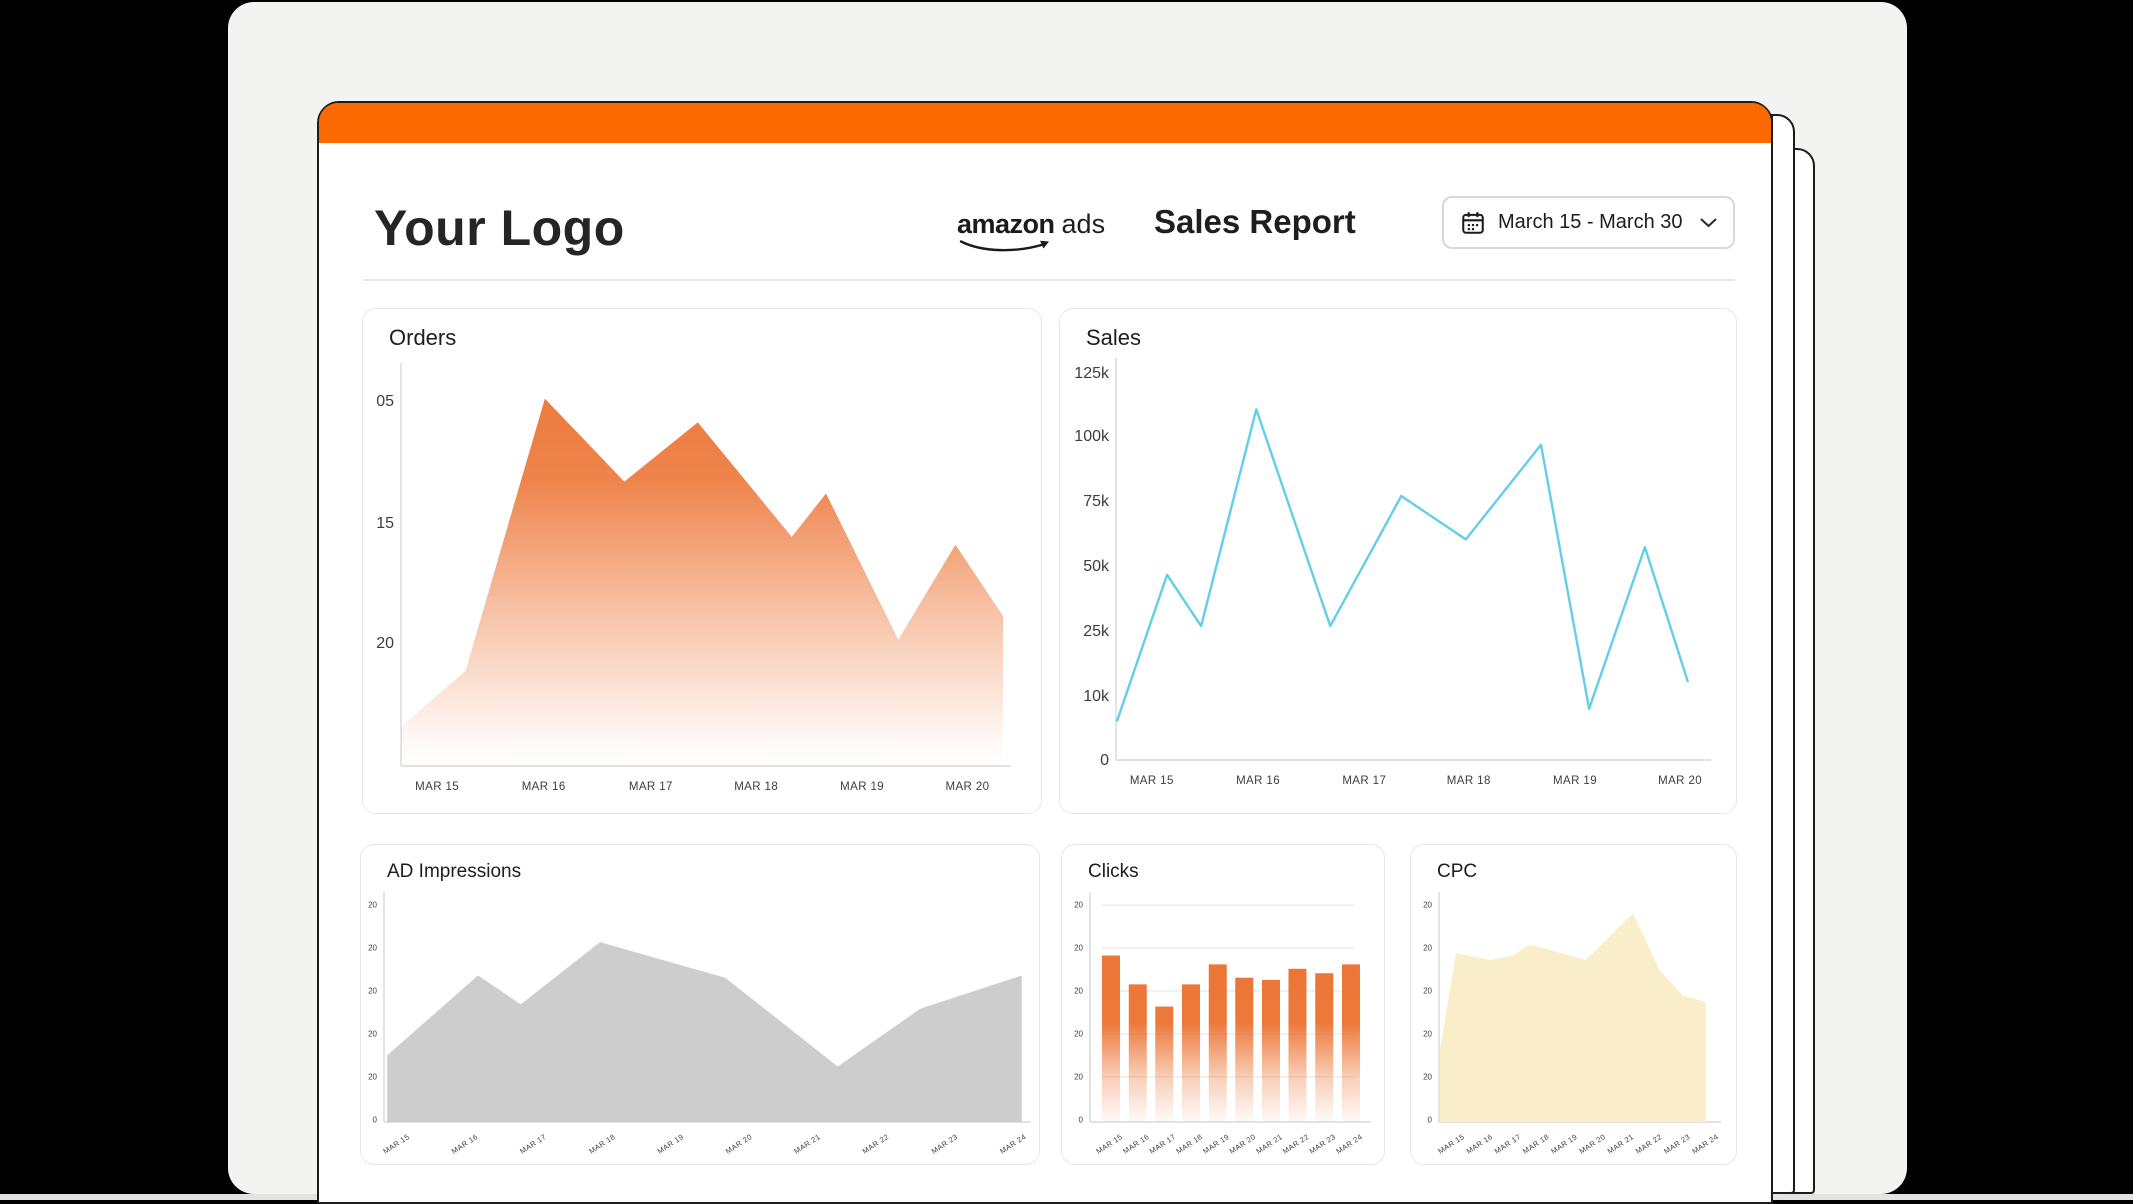 This screenshot has width=2133, height=1204. What do you see at coordinates (1255, 221) in the screenshot?
I see `report-title: Sales Report` at bounding box center [1255, 221].